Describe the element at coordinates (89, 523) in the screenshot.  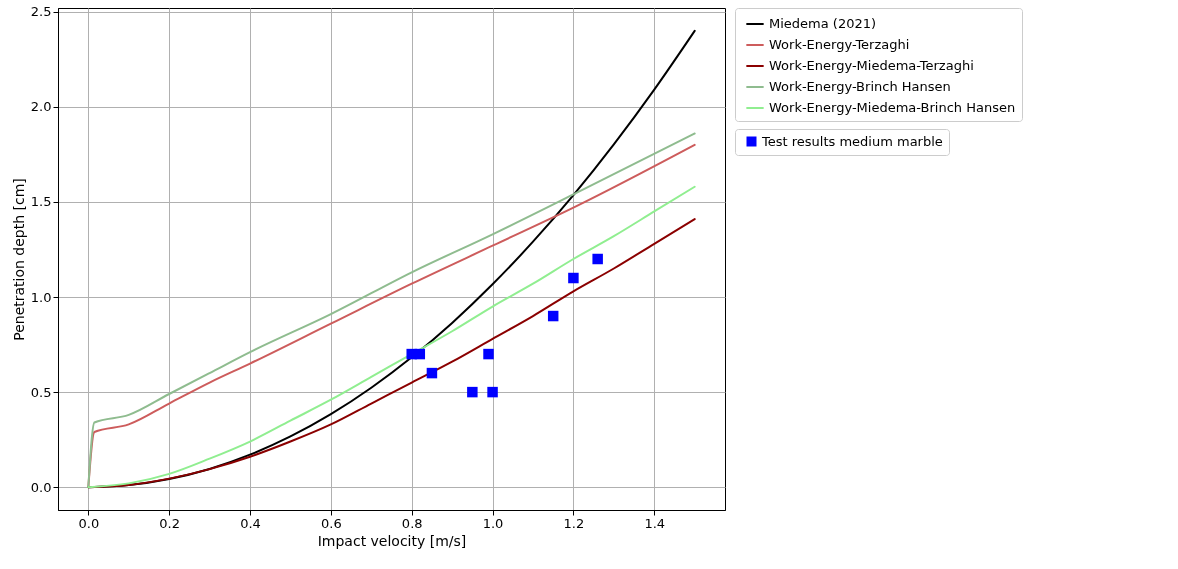
I see `x-tick-label: 0.0` at that location.